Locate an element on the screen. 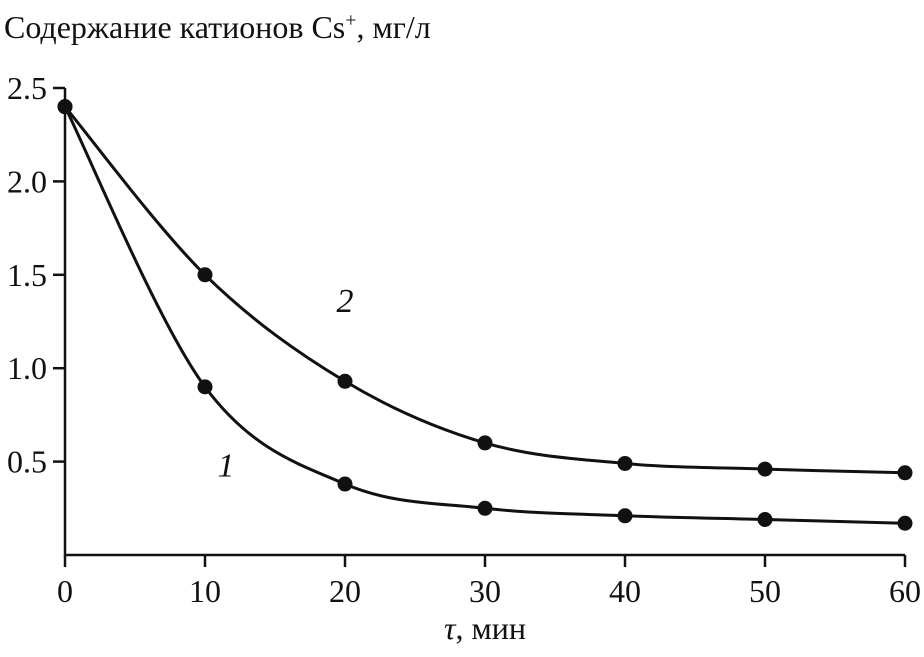 Image resolution: width=924 pixels, height=657 pixels. y-axis-tick-label: 2.5 is located at coordinates (27, 88).